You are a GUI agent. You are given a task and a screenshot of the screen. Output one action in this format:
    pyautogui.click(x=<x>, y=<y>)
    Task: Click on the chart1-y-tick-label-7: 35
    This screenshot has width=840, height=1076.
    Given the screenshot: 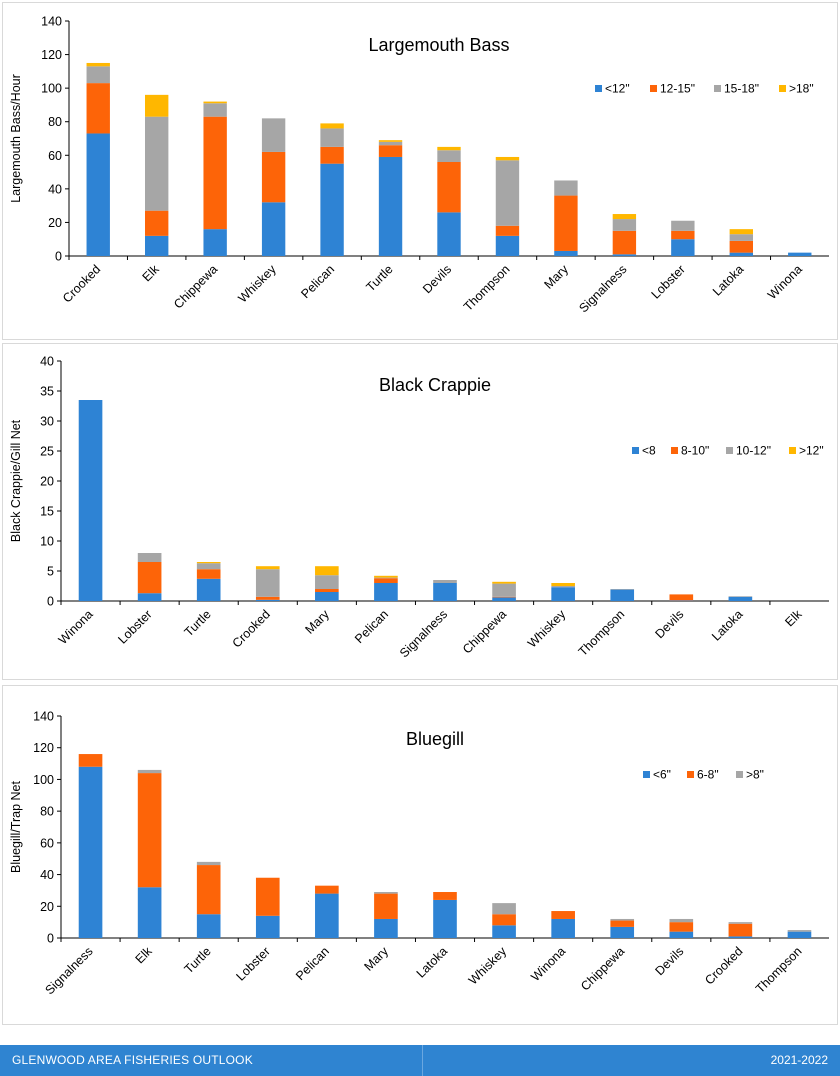 What is the action you would take?
    pyautogui.click(x=47, y=392)
    